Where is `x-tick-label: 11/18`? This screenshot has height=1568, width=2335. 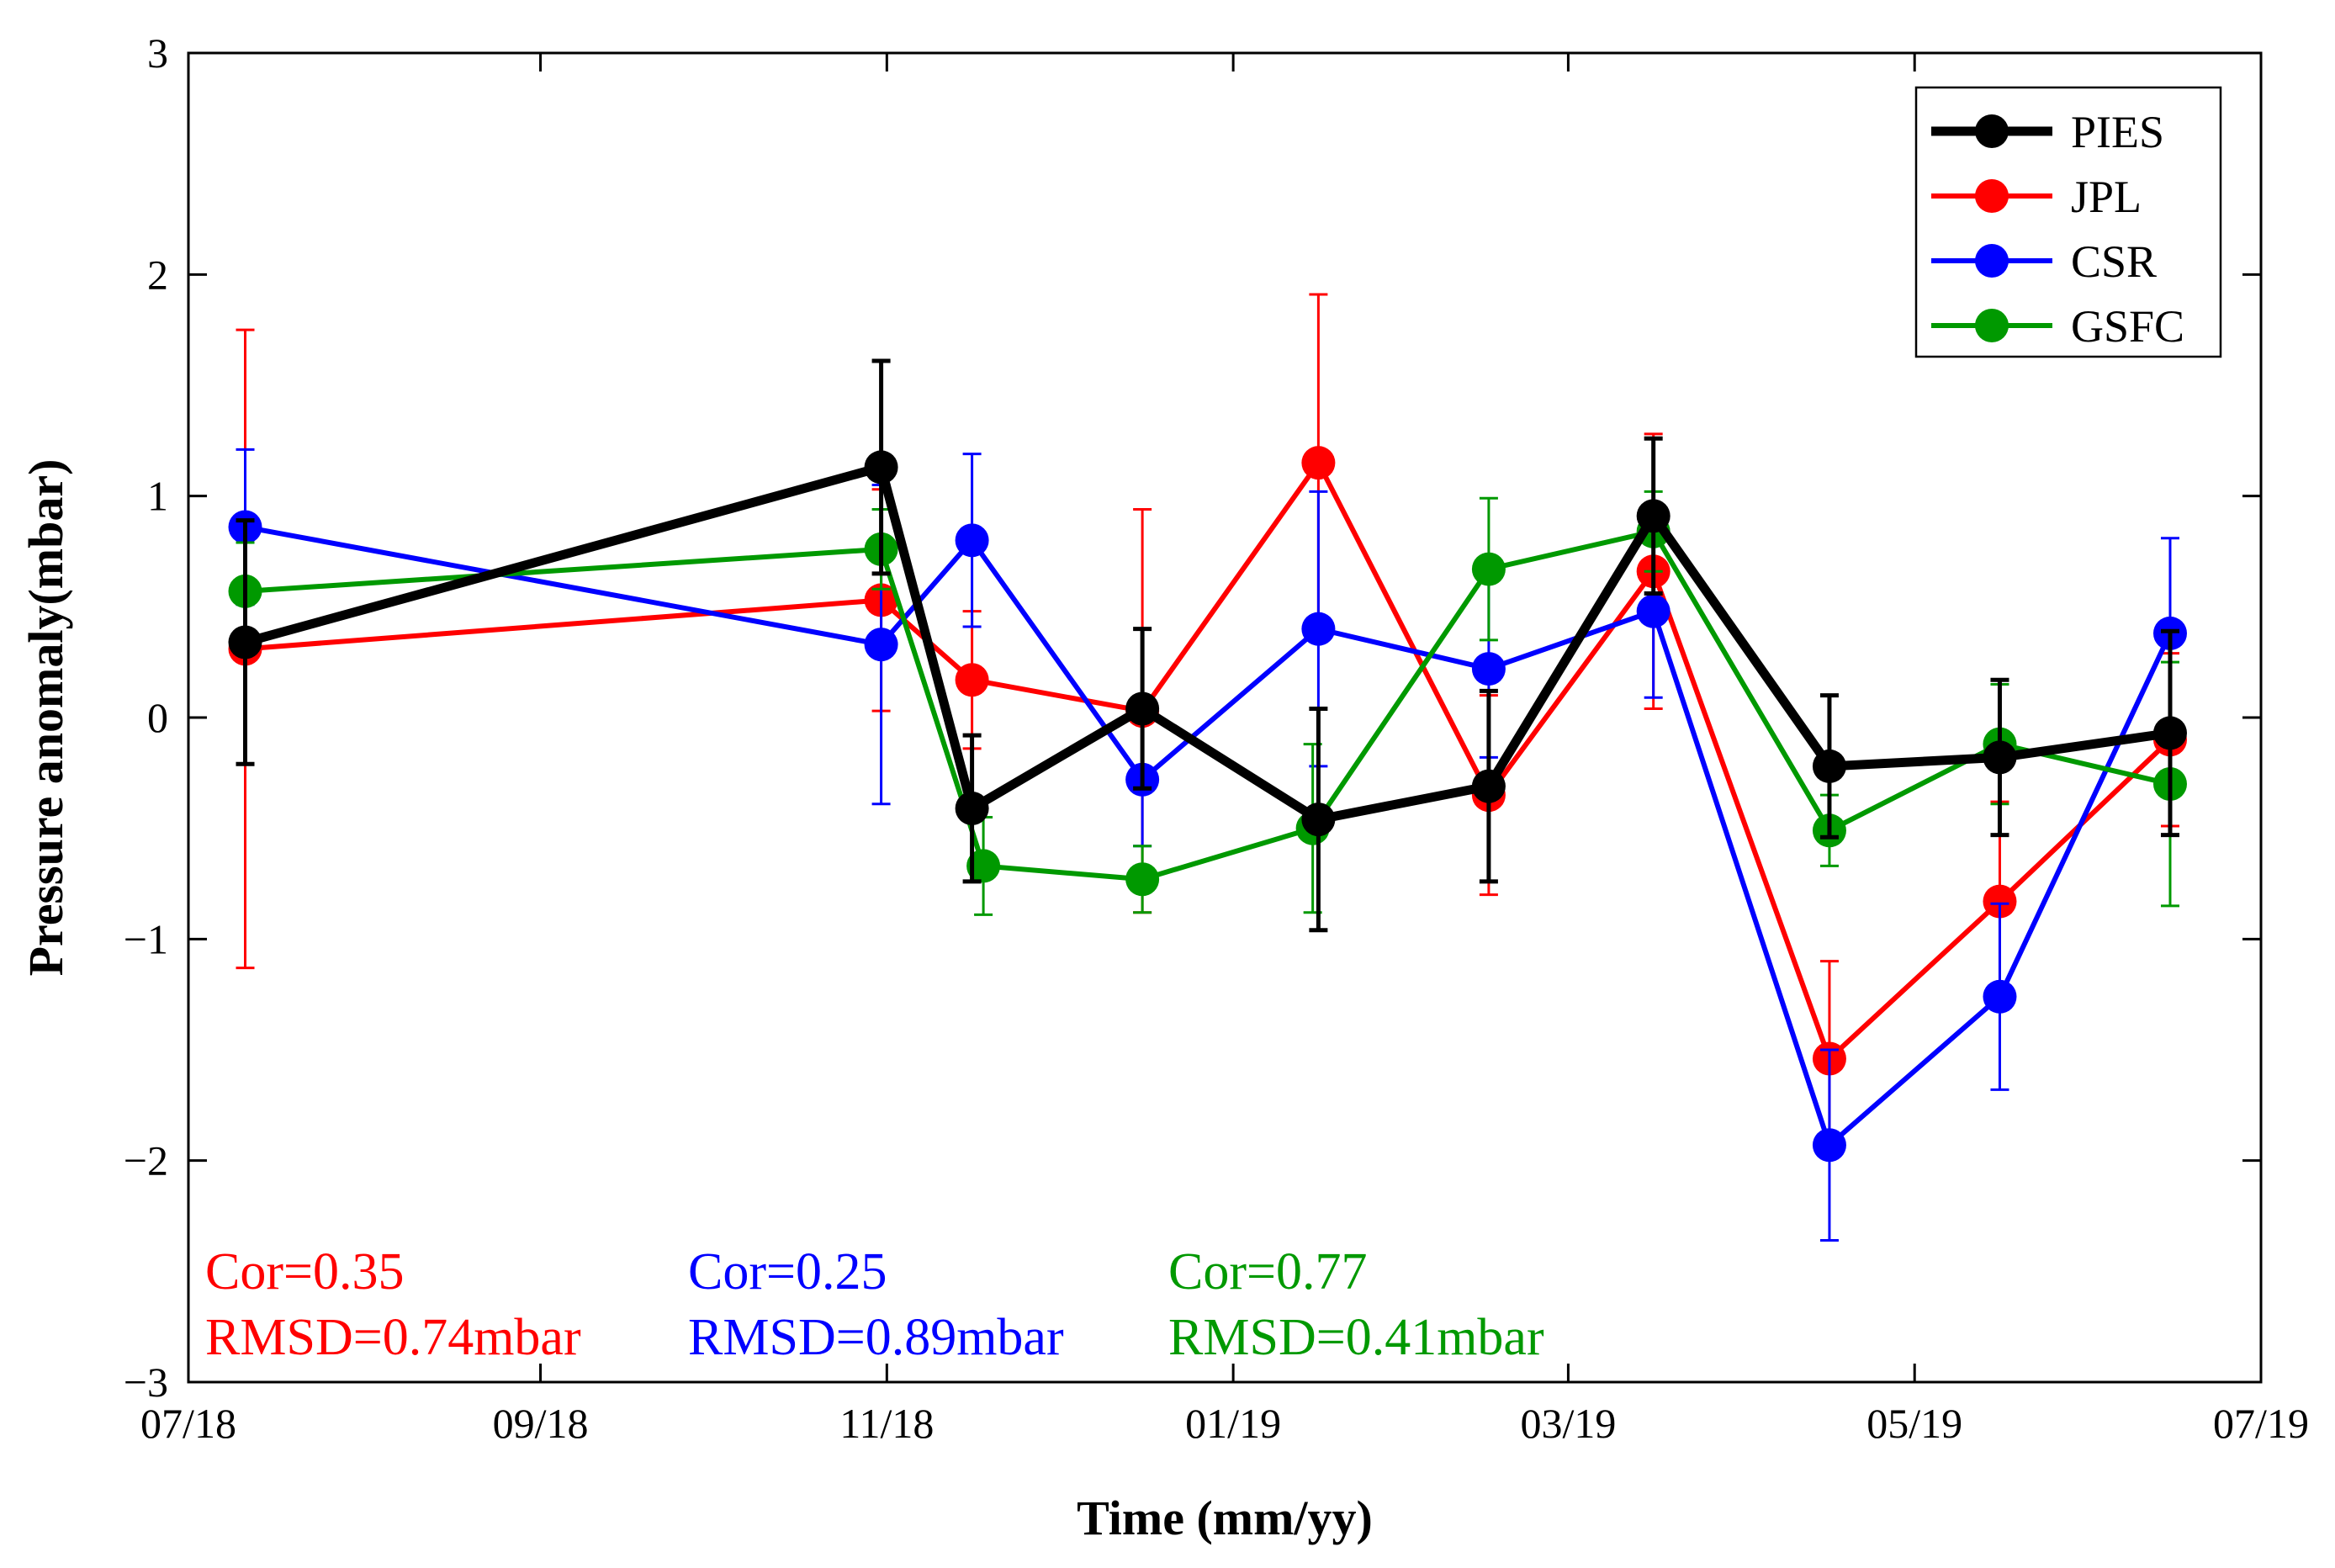 x-tick-label: 11/18 is located at coordinates (886, 1423).